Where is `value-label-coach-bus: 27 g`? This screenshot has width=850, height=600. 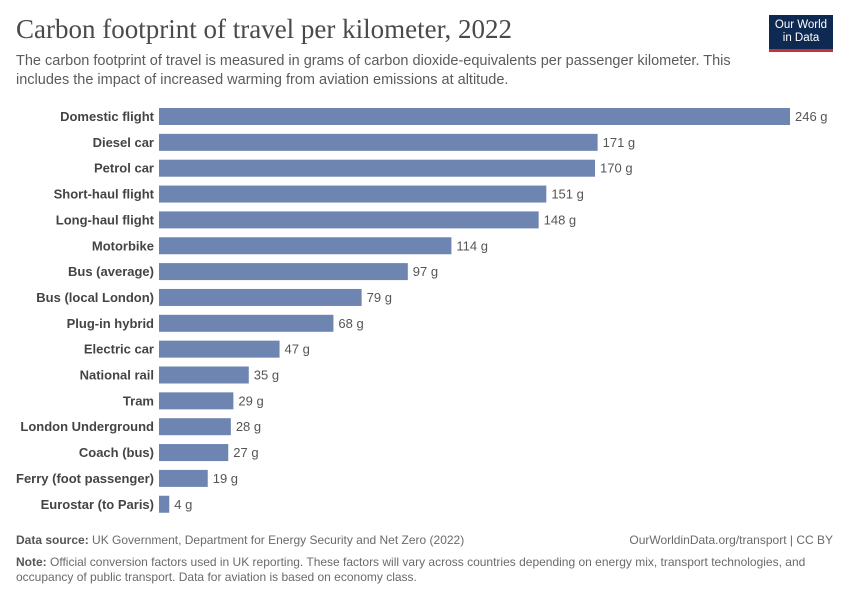
value-label-coach-bus: 27 g is located at coordinates (245, 452).